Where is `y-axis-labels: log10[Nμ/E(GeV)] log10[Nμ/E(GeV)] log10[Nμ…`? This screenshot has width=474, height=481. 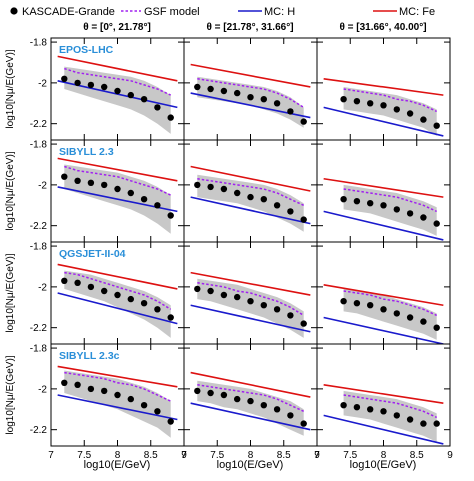
y-axis-labels: log10[Nμ/E(GeV)] log10[Nμ/E(GeV)] log10[Nμ… is located at coordinates (10, 241).